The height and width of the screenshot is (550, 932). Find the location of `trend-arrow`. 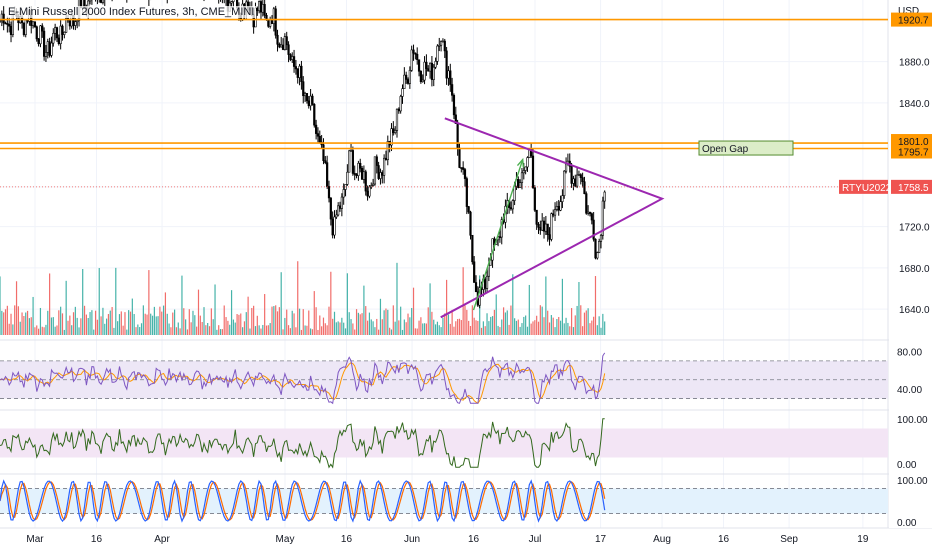

trend-arrow is located at coordinates (498, 235).